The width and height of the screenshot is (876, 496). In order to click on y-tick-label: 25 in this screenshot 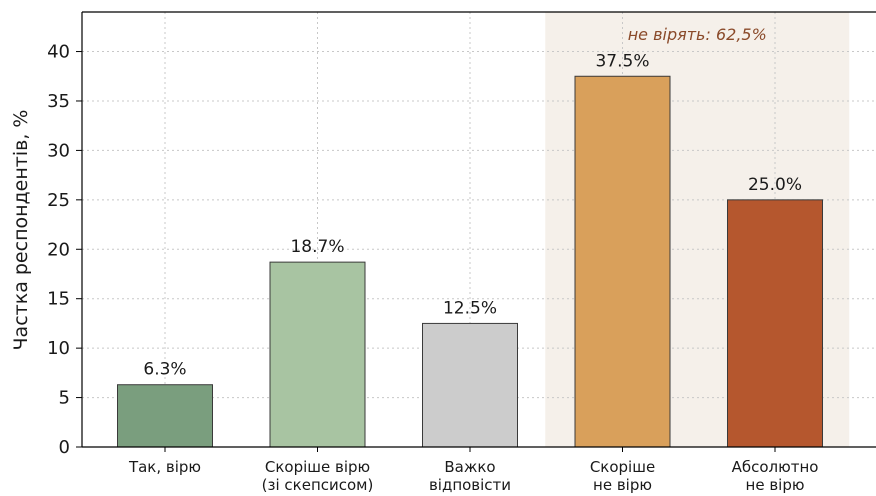, I will do `click(58, 200)`.